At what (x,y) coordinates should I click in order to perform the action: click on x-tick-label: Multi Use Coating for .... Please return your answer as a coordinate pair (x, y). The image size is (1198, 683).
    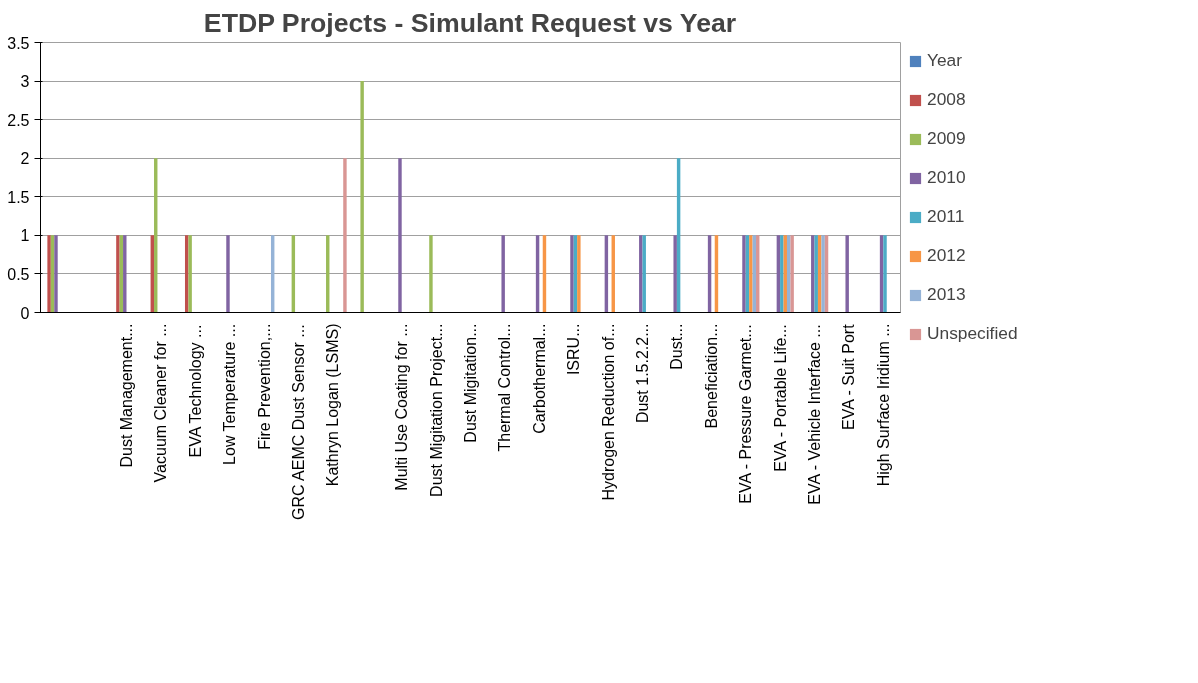
    Looking at the image, I should click on (402, 407).